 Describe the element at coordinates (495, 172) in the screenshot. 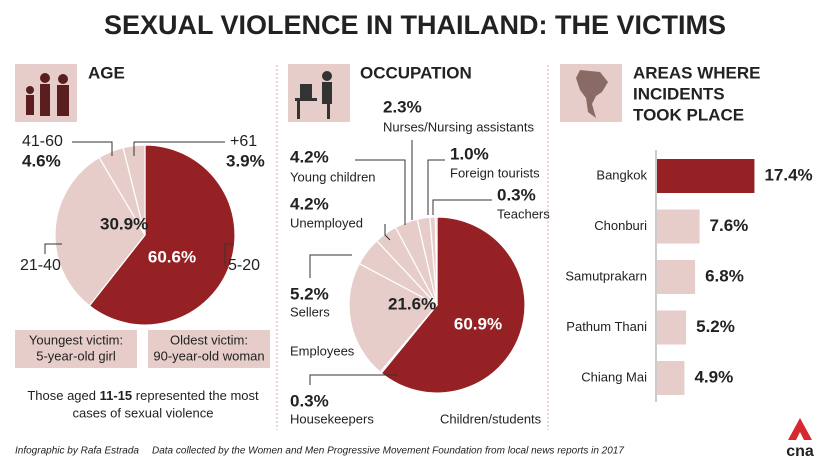

I see `category-label: Foreign tourists` at that location.